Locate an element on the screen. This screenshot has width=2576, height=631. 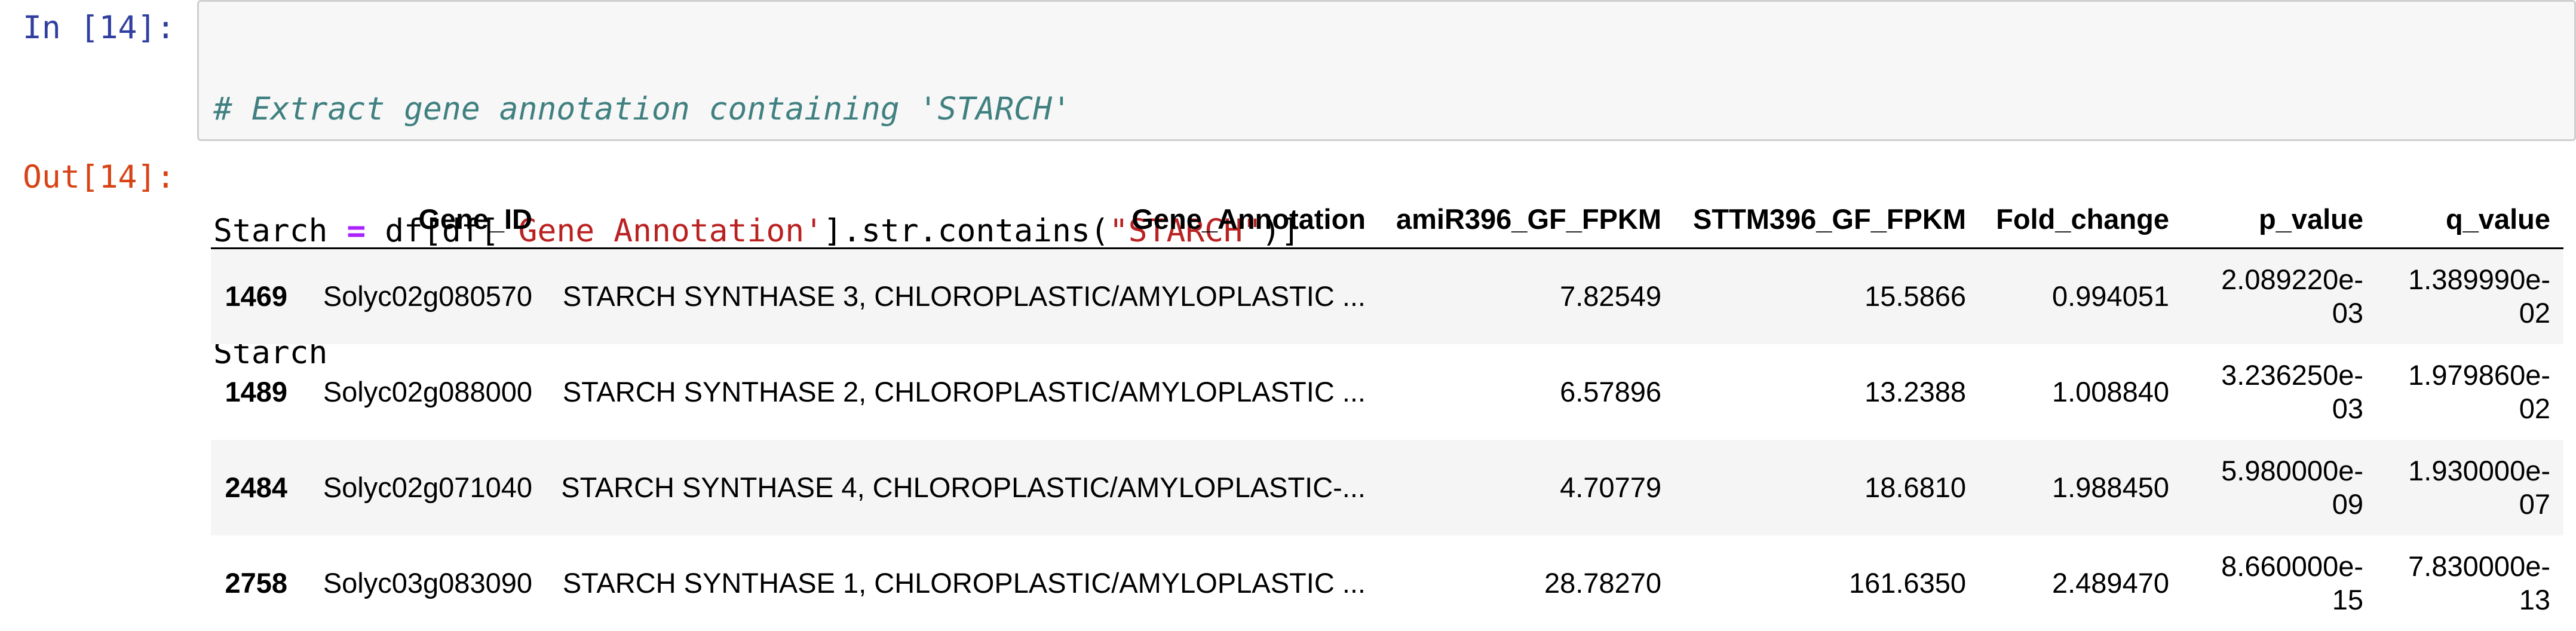
table-cell: 1.008840 is located at coordinates (2110, 391).